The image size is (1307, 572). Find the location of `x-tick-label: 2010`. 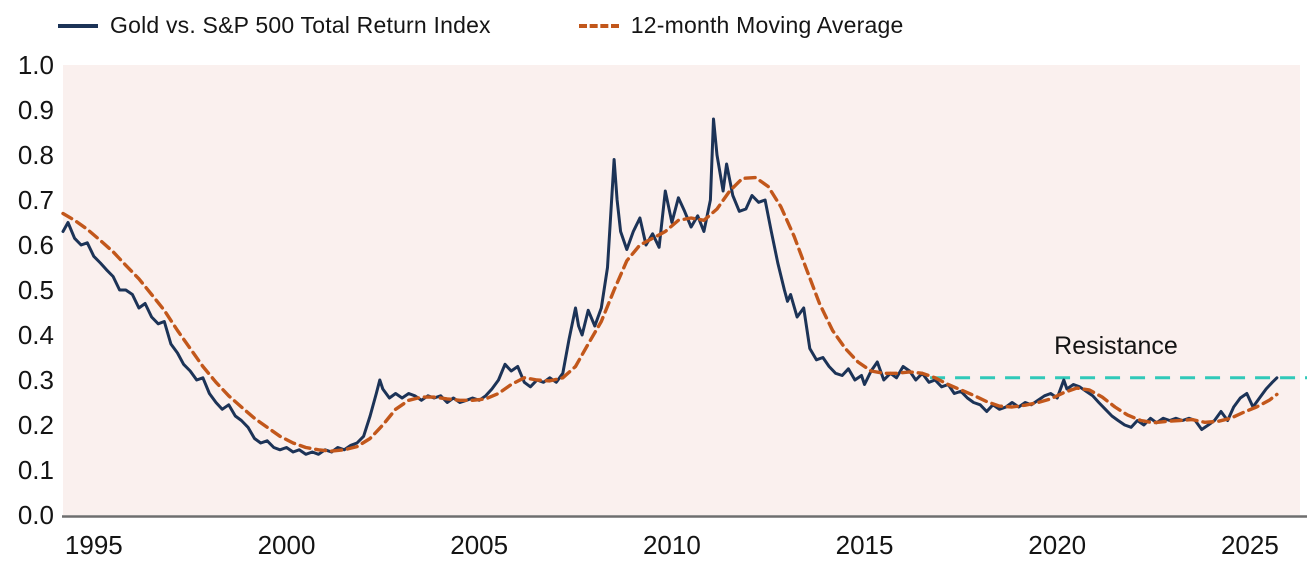

x-tick-label: 2010 is located at coordinates (671, 545).